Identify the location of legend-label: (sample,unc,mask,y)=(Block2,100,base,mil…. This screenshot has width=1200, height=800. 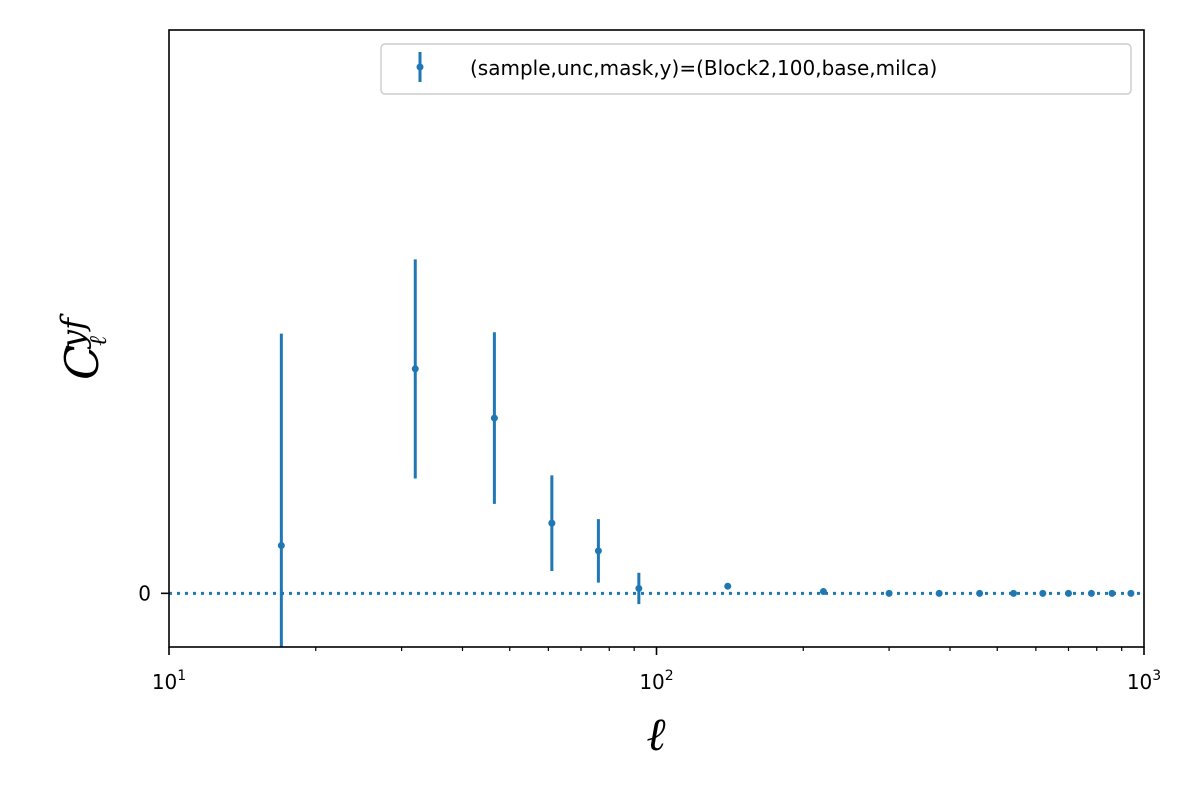
(703, 68).